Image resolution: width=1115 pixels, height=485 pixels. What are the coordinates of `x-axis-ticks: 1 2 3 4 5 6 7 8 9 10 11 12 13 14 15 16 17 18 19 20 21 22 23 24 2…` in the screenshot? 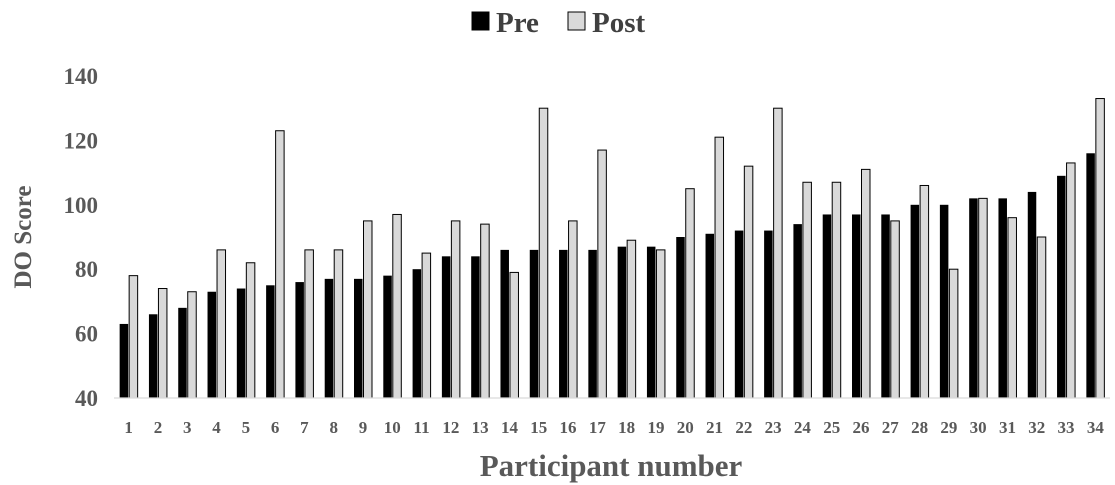 It's located at (614, 427).